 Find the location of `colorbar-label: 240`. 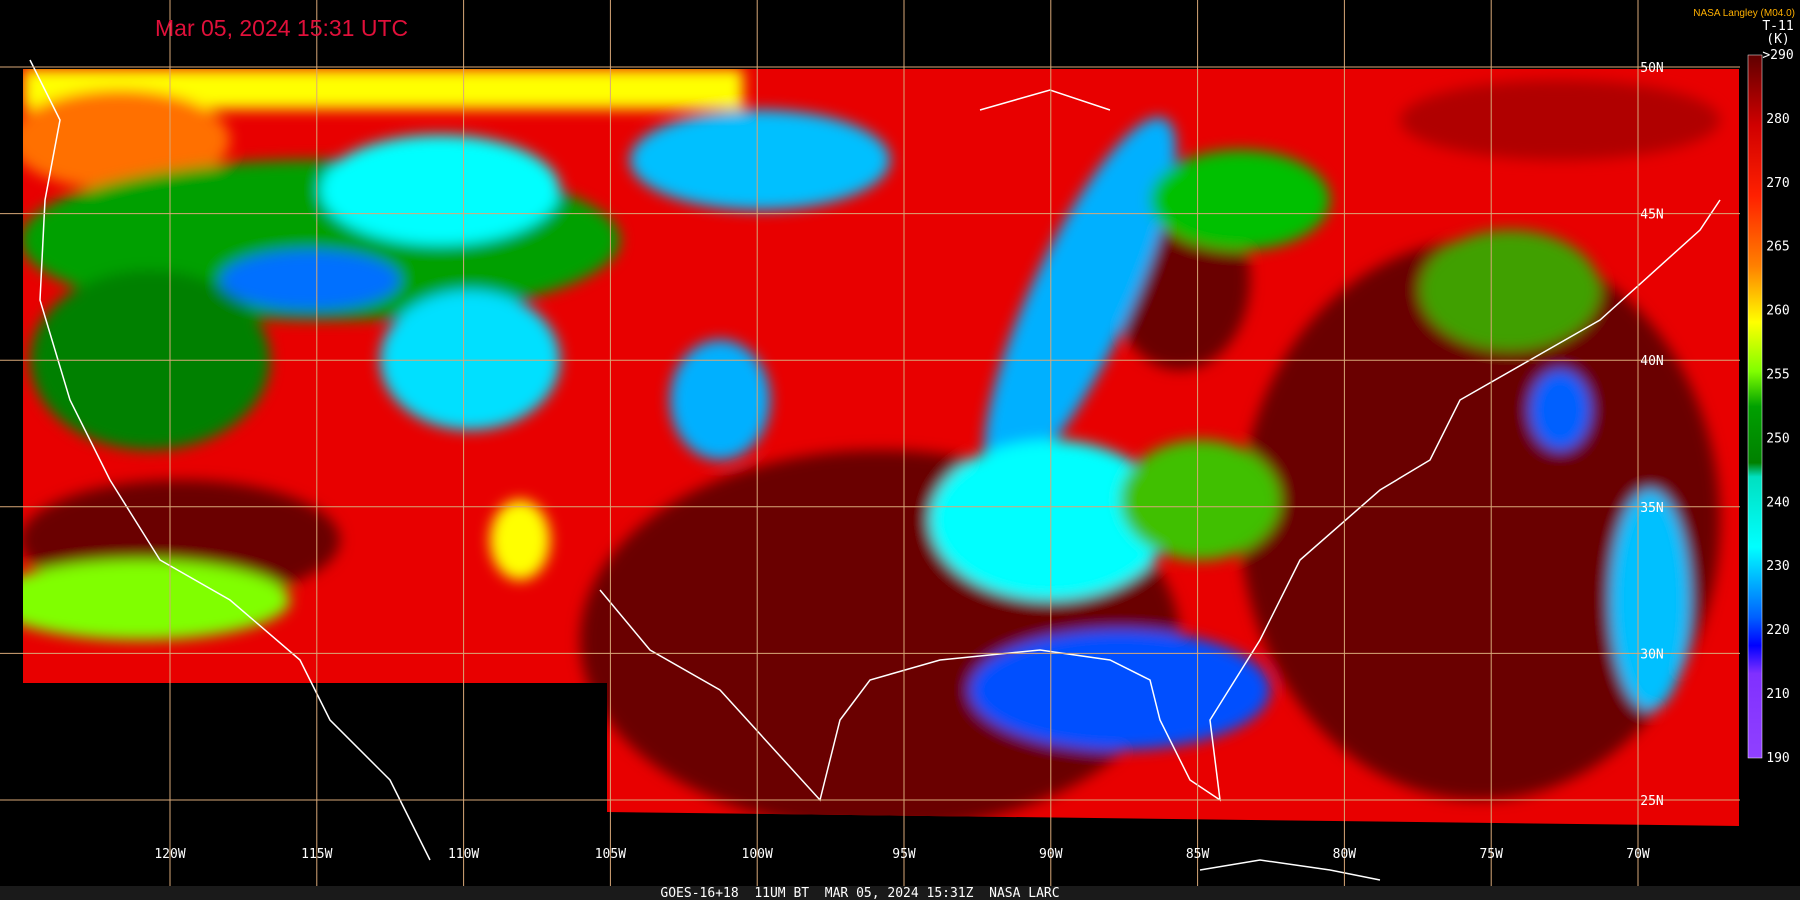

colorbar-label: 240 is located at coordinates (1777, 502).